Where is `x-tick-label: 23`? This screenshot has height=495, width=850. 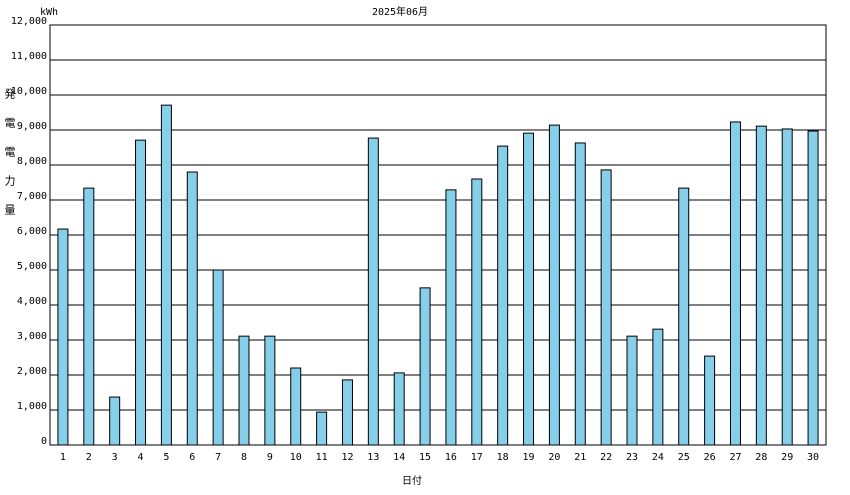 x-tick-label: 23 is located at coordinates (632, 457).